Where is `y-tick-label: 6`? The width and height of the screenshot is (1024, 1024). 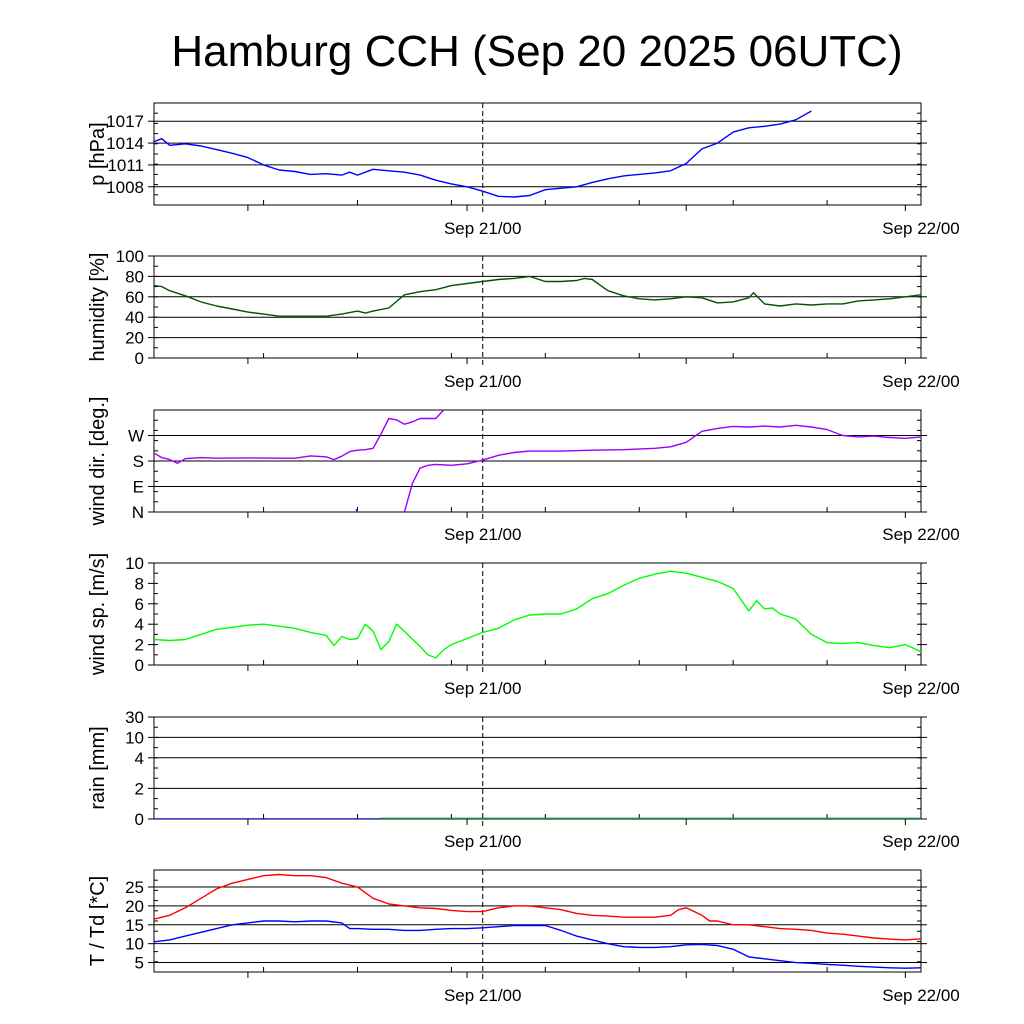 y-tick-label: 6 is located at coordinates (139, 604).